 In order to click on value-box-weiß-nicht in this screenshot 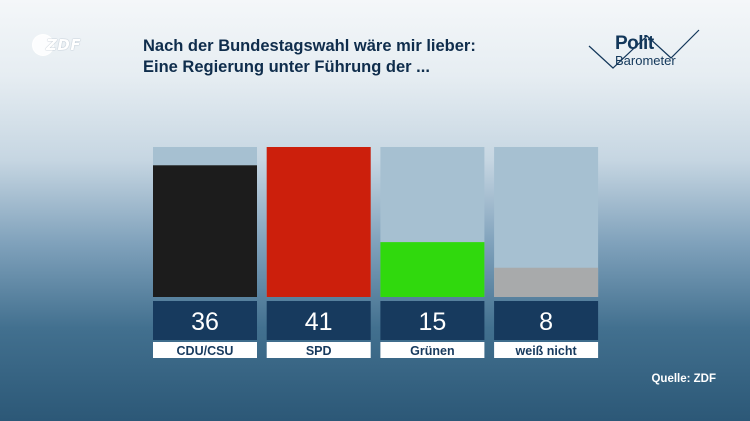, I will do `click(546, 320)`.